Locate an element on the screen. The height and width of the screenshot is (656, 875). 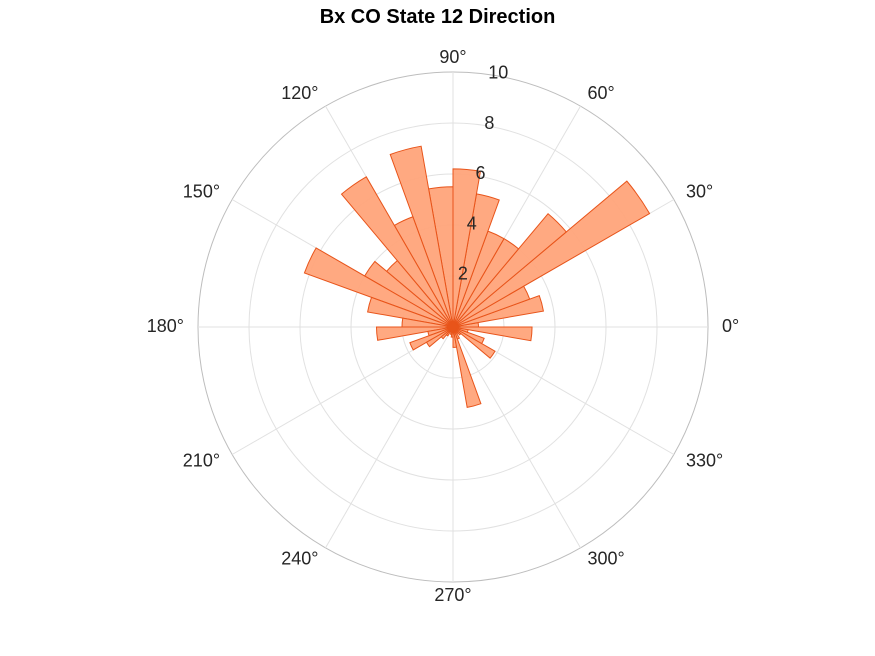
angular-tick-label: 270° is located at coordinates (452, 595).